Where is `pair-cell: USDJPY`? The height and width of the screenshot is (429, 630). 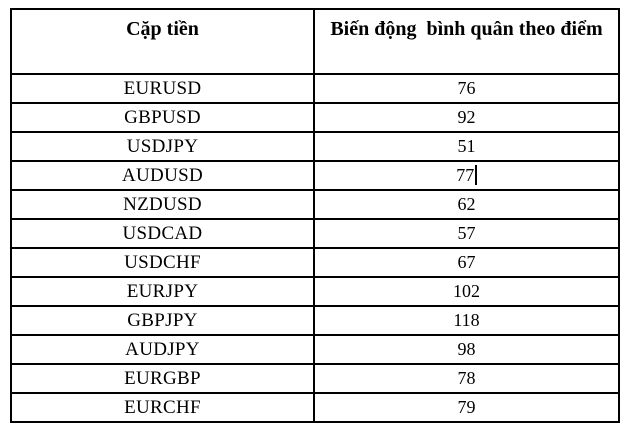
pair-cell: USDJPY is located at coordinates (162, 146).